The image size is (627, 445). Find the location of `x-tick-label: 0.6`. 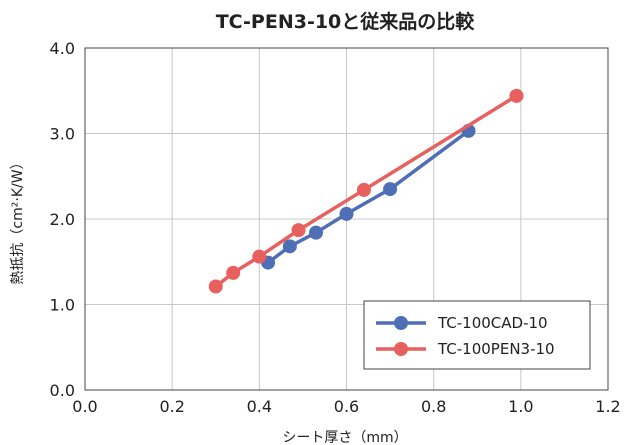

x-tick-label: 0.6 is located at coordinates (346, 406).